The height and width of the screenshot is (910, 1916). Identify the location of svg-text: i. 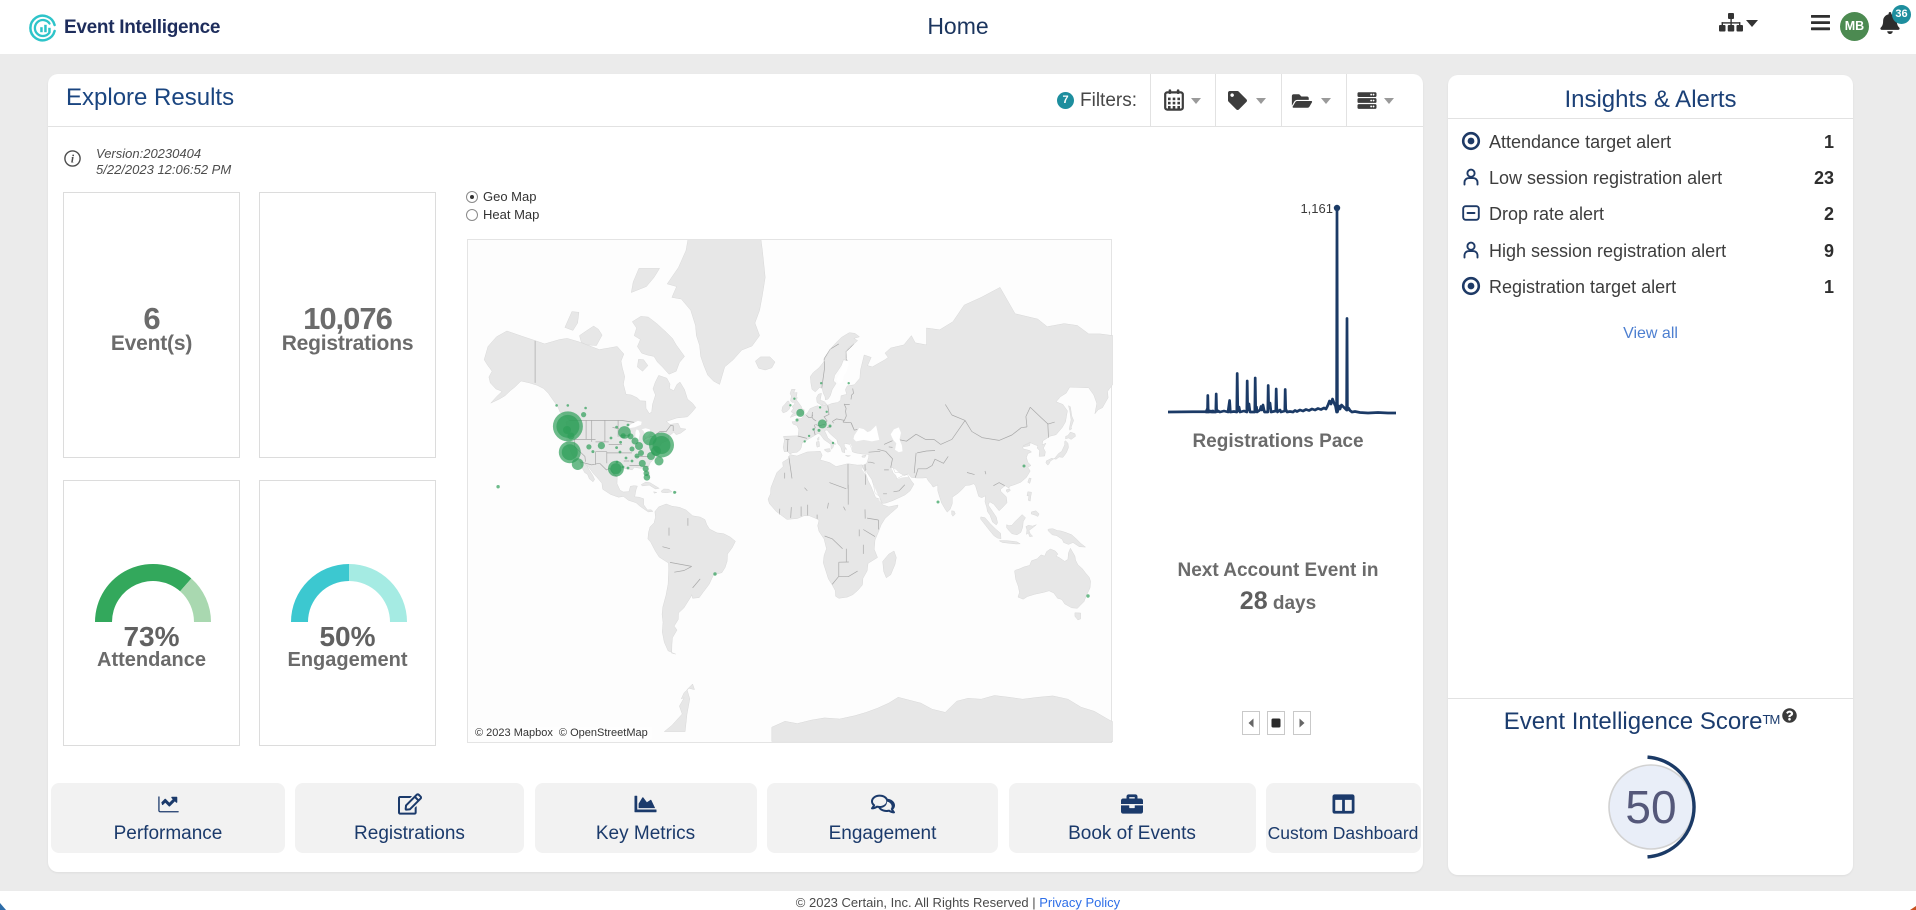
(73, 159).